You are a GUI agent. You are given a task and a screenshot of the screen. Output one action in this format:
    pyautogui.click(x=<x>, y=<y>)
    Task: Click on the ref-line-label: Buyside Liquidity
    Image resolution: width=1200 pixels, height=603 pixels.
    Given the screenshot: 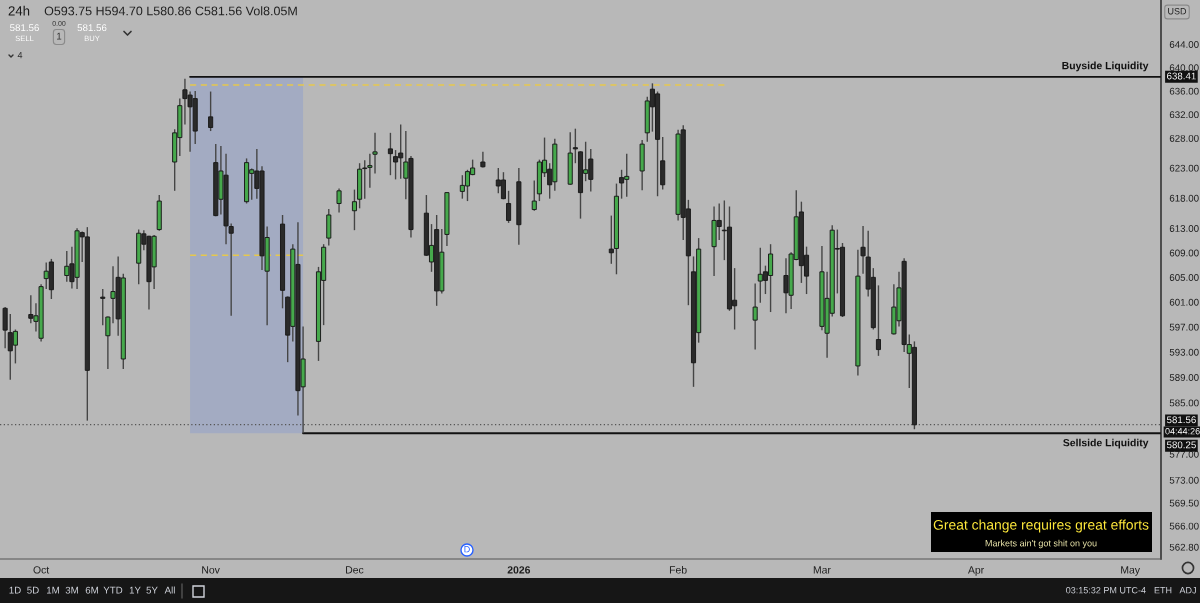 What is the action you would take?
    pyautogui.click(x=1105, y=66)
    